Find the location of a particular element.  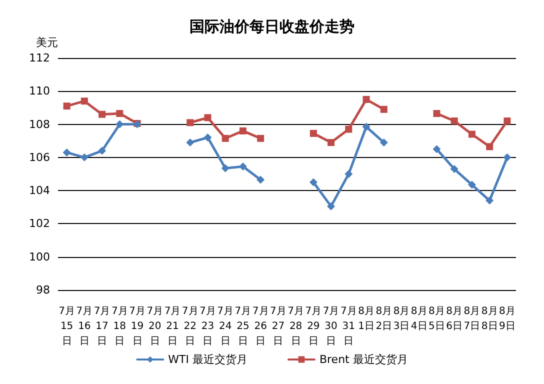

x-tick-label: 8月5日 is located at coordinates (436, 319).